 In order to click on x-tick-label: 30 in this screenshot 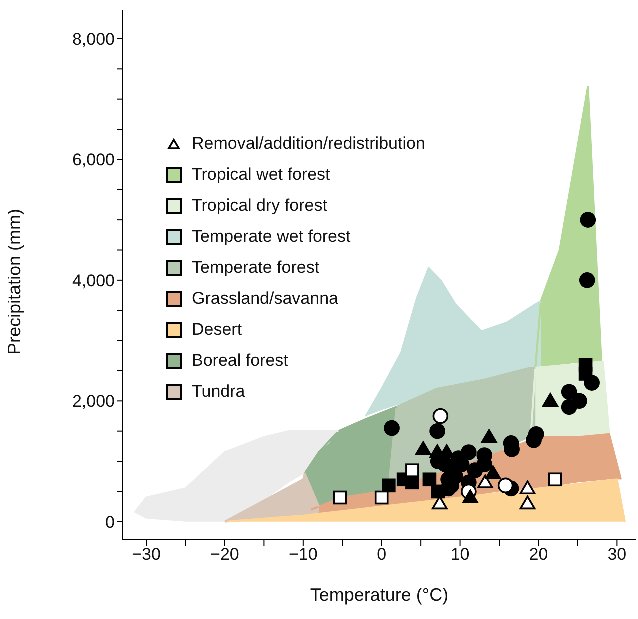, I will do `click(617, 554)`.